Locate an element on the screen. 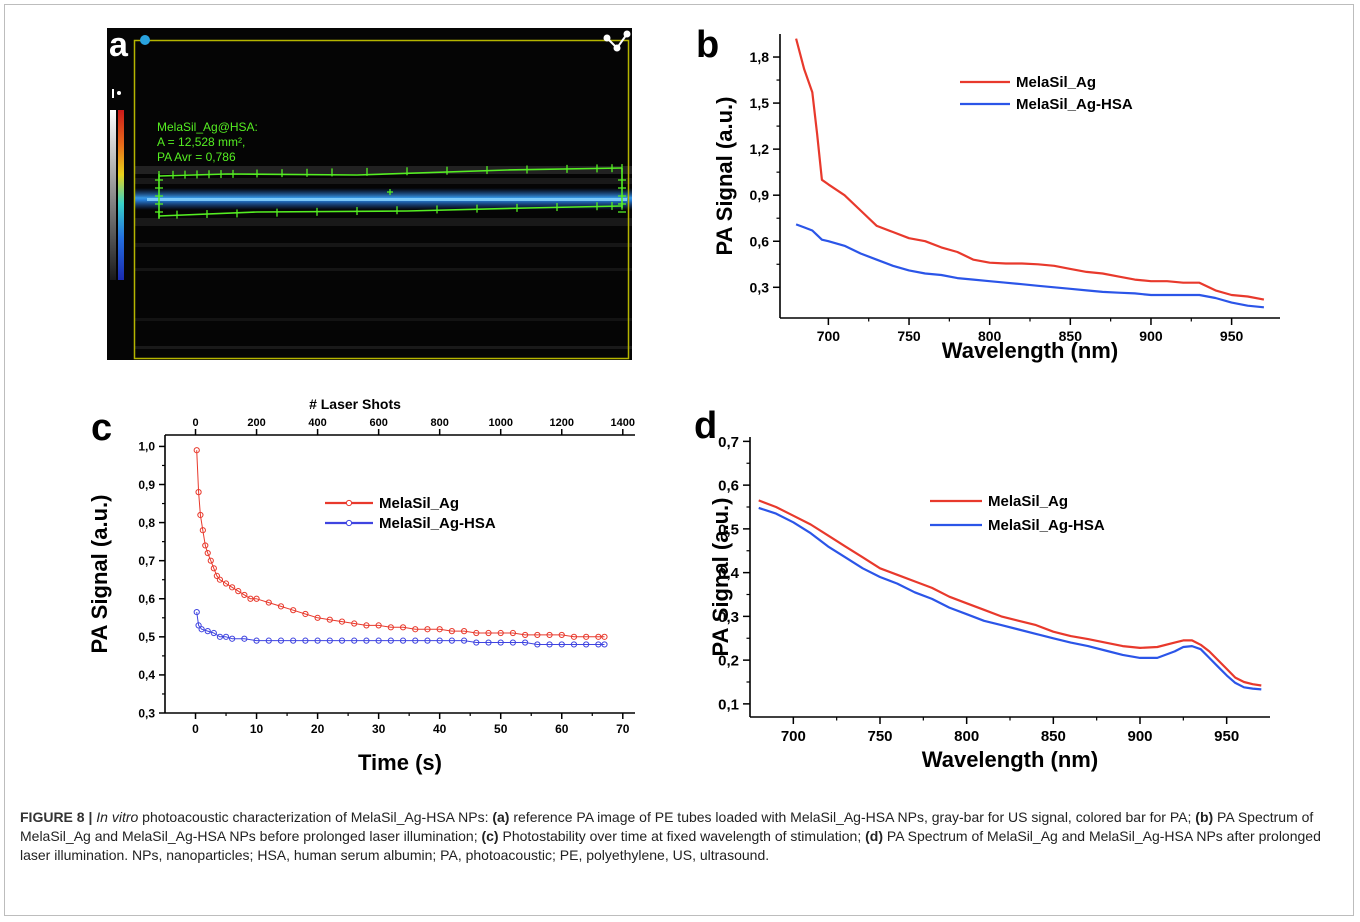 This screenshot has width=1360, height=922. x2-tick-label: 1200 is located at coordinates (562, 423).